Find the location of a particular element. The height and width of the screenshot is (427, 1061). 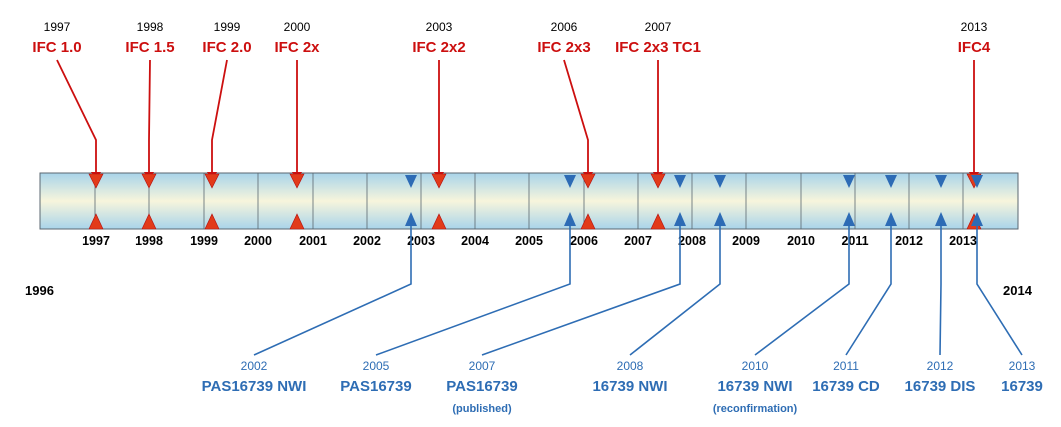

ifc-release-year: 2000 is located at coordinates (297, 27).